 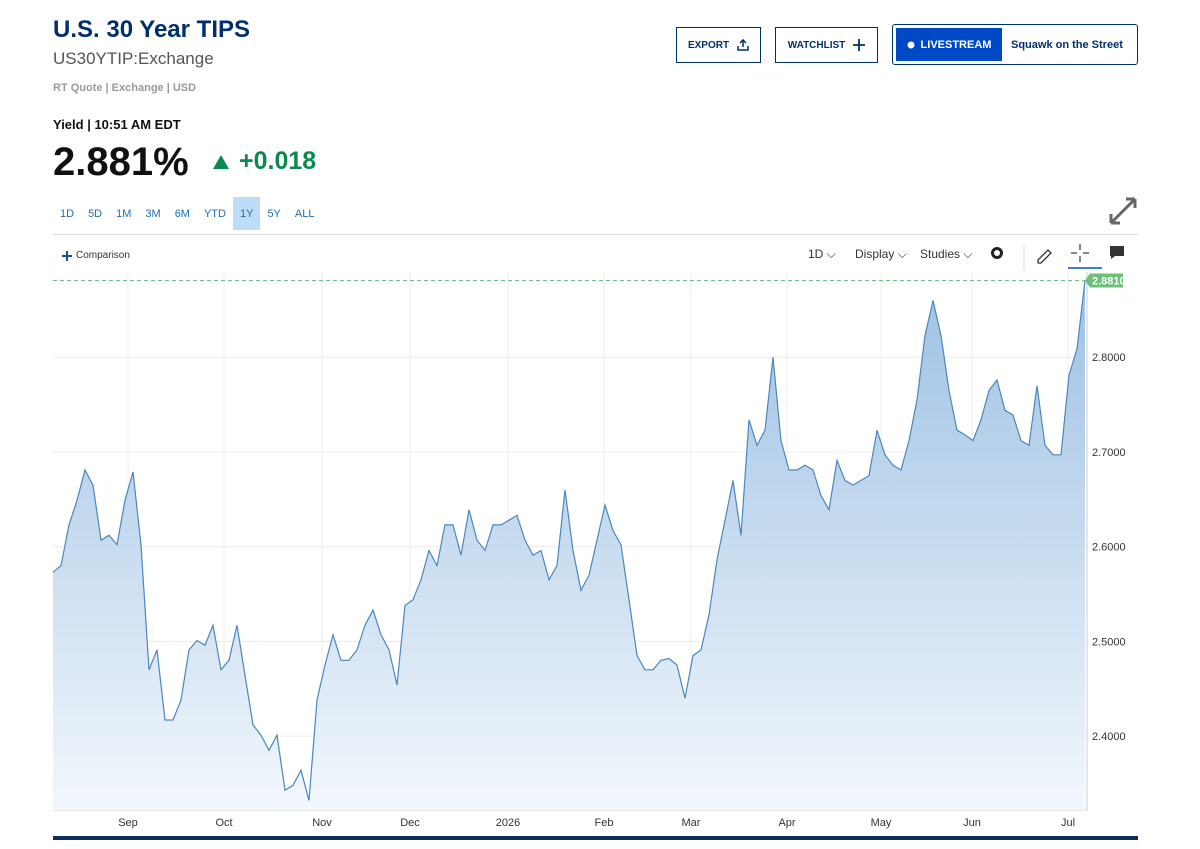 I want to click on change: +0.018, so click(x=264, y=161).